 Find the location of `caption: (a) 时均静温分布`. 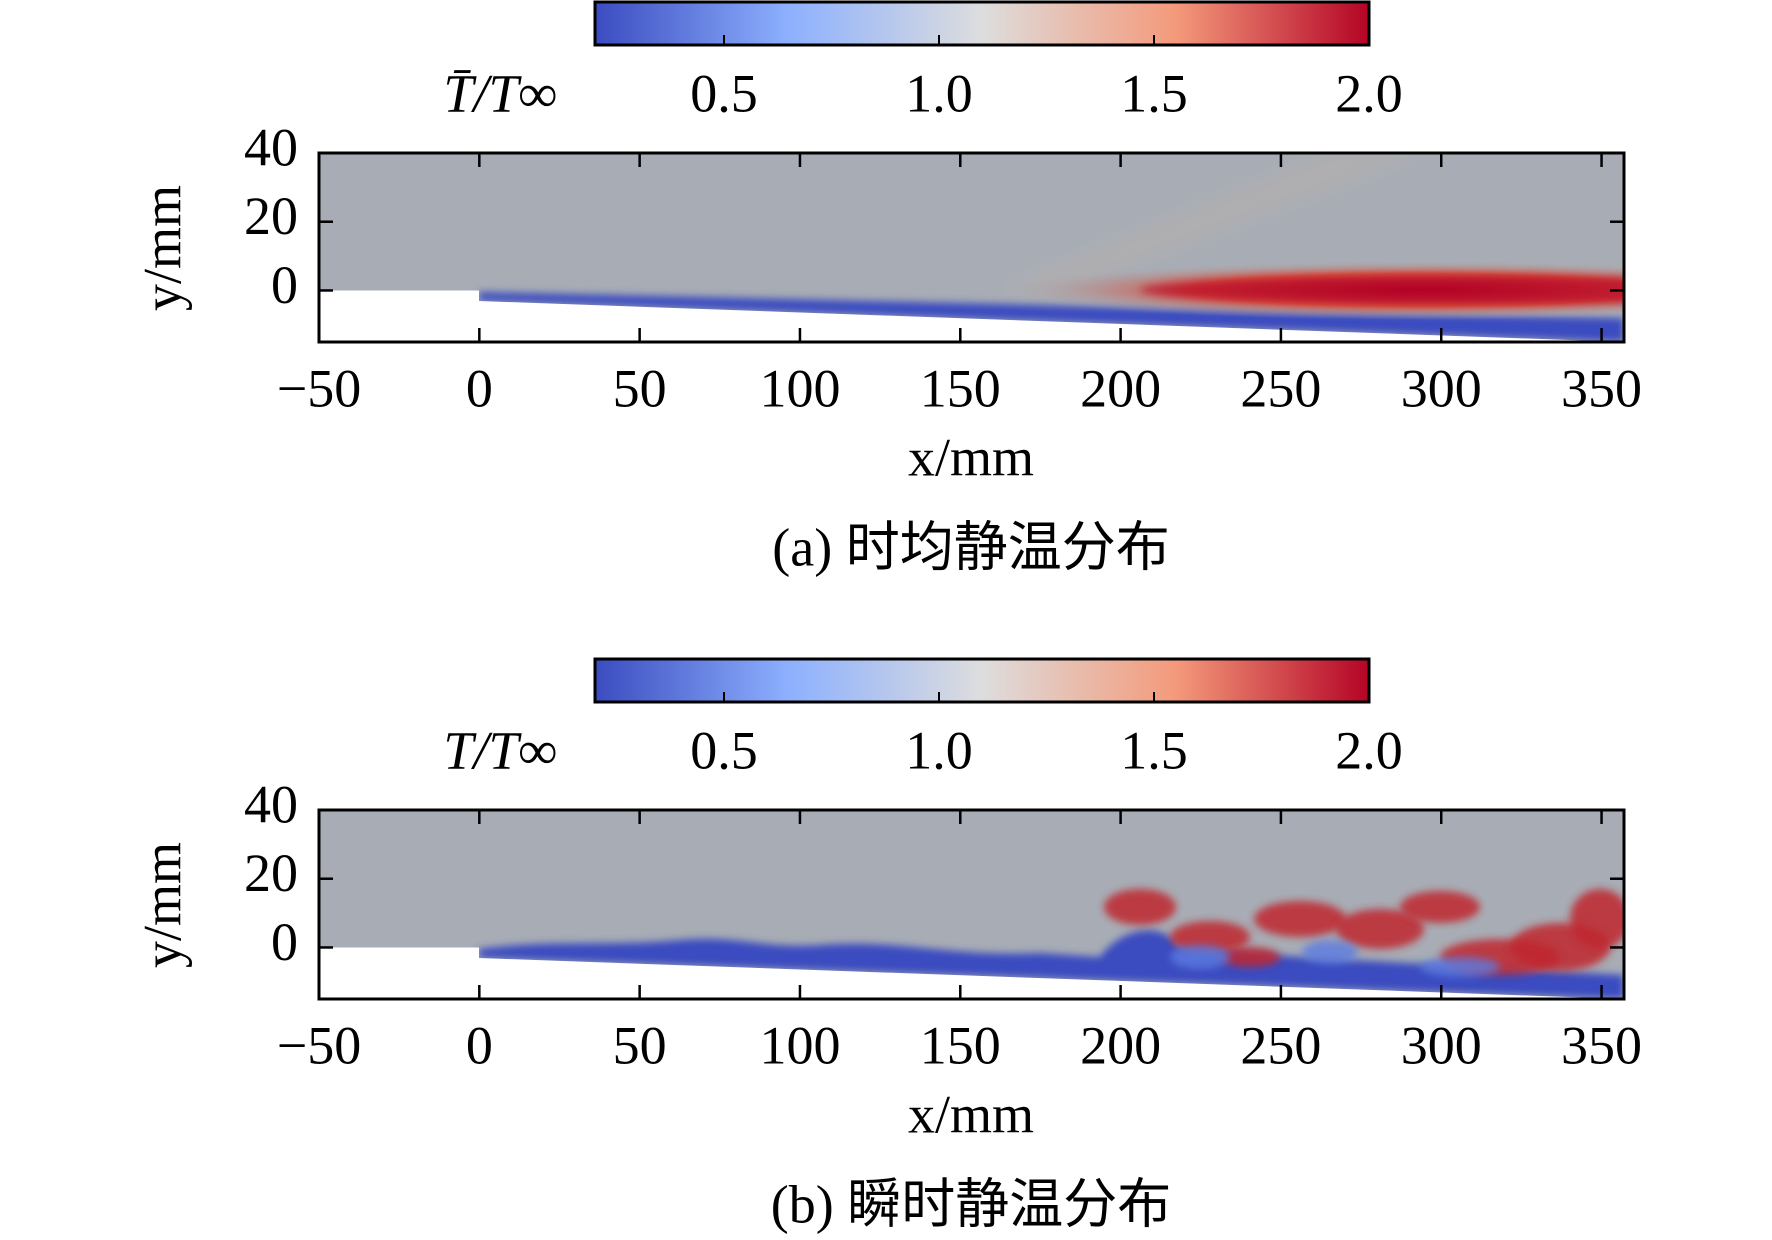

caption: (a) 时均静温分布 is located at coordinates (970, 547).